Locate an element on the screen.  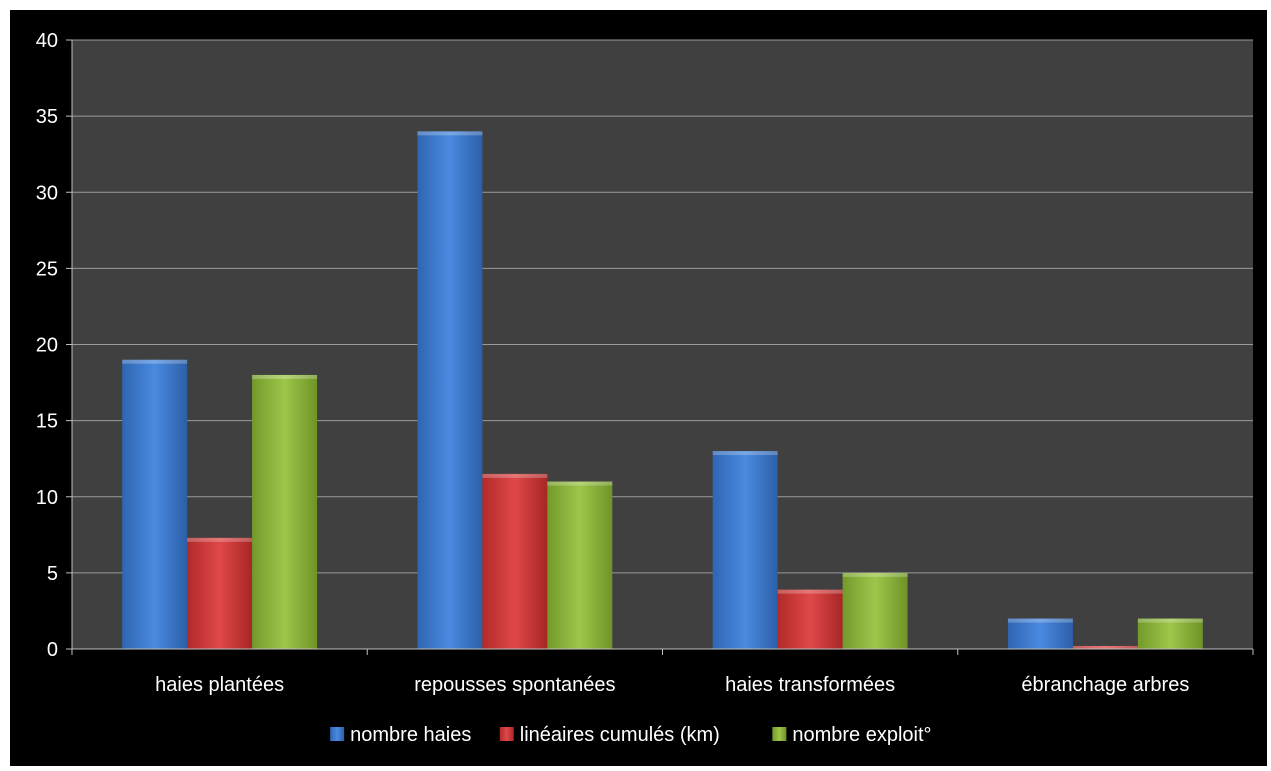
legend-label: nombre haies is located at coordinates (410, 735).